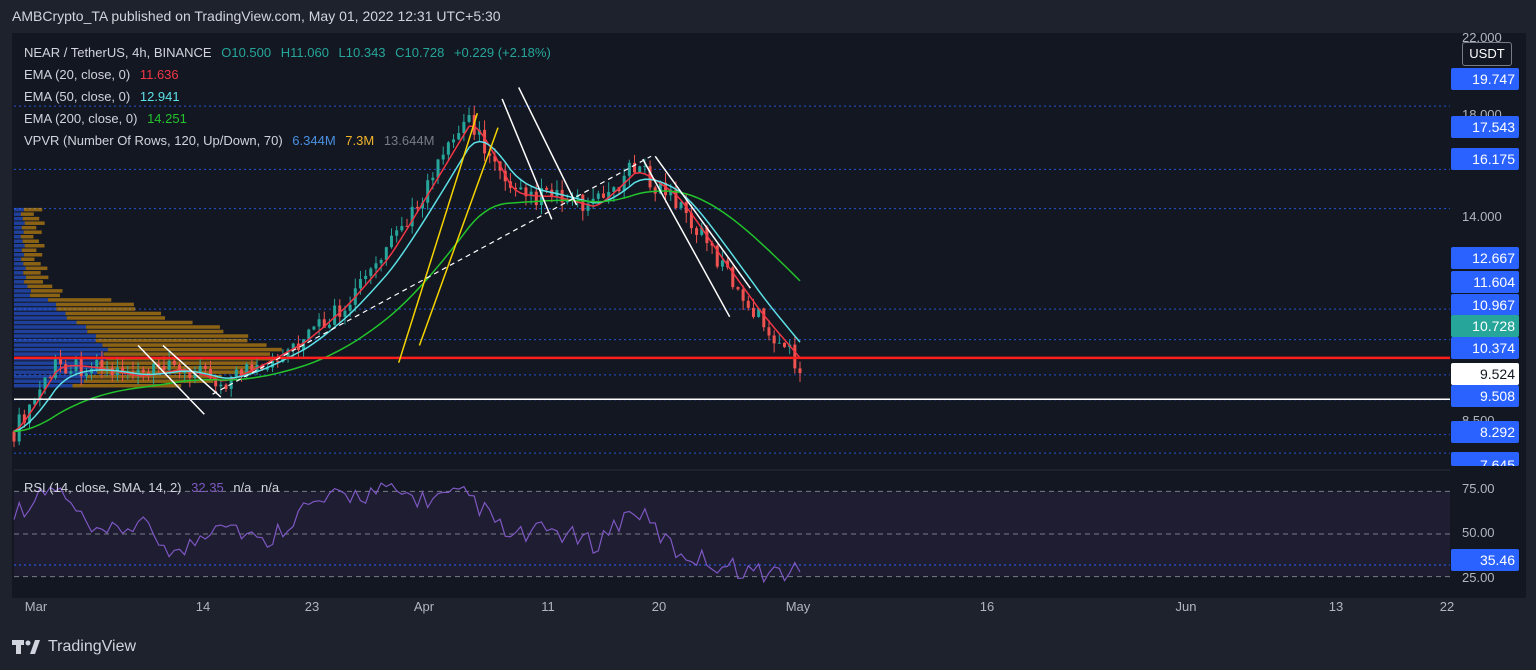 This screenshot has width=1536, height=670. I want to click on time-label-5: 20, so click(659, 606).